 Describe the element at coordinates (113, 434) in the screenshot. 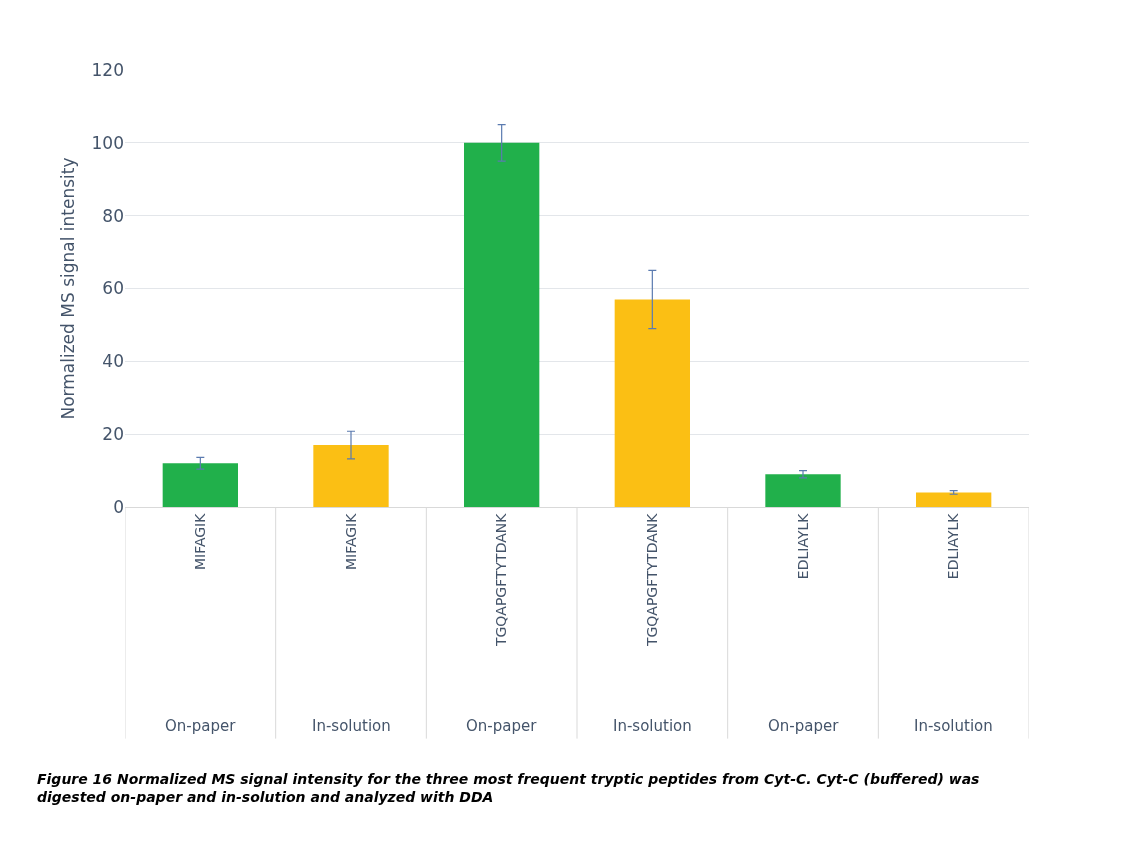

I see `y-tick-label: 20` at that location.